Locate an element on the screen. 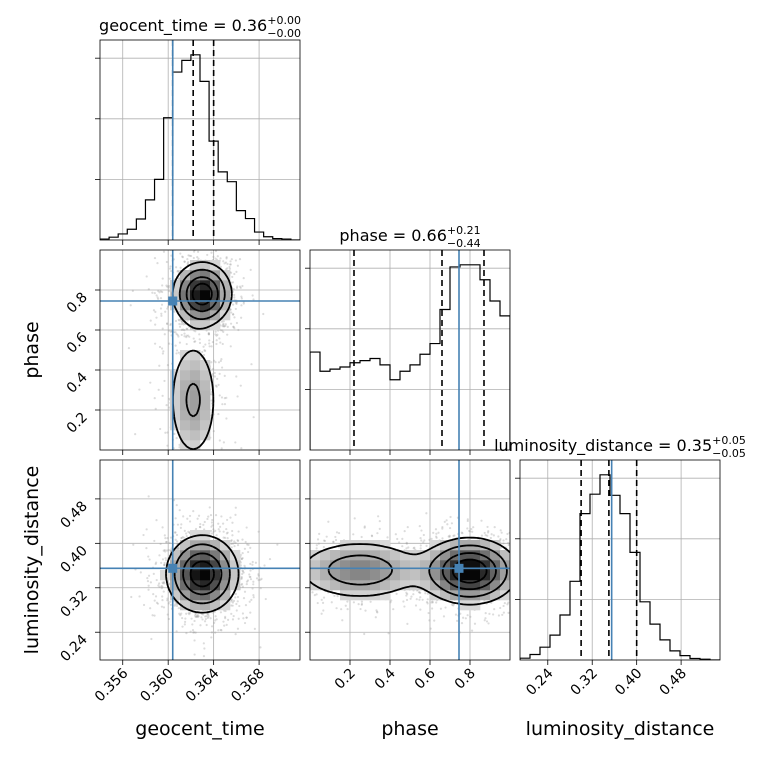  contours is located at coordinates (202, 574).